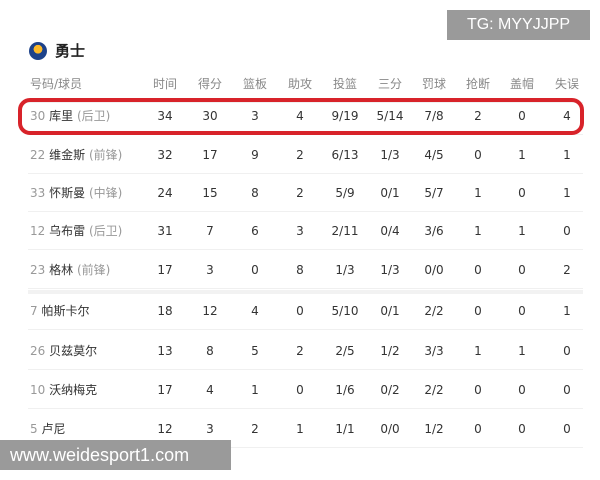  I want to click on table-row: 7 帕斯卡尔 18 12 4 0 5/10 0/1 2/2 0 0 1, so click(305, 311).